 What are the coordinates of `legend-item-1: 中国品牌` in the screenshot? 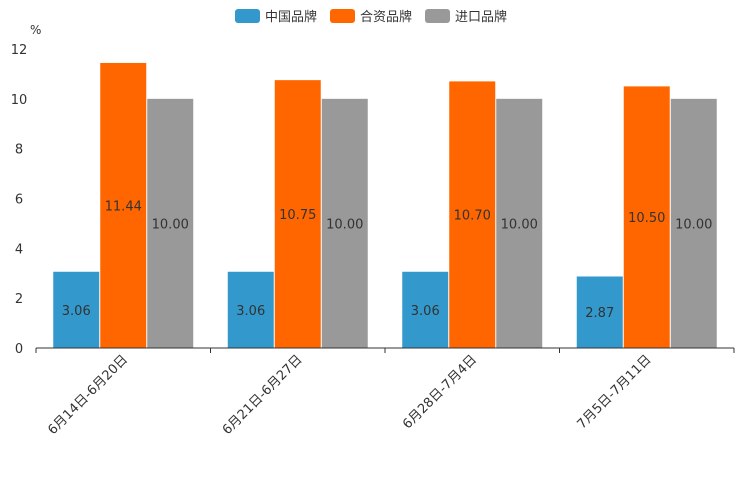 It's located at (276, 17).